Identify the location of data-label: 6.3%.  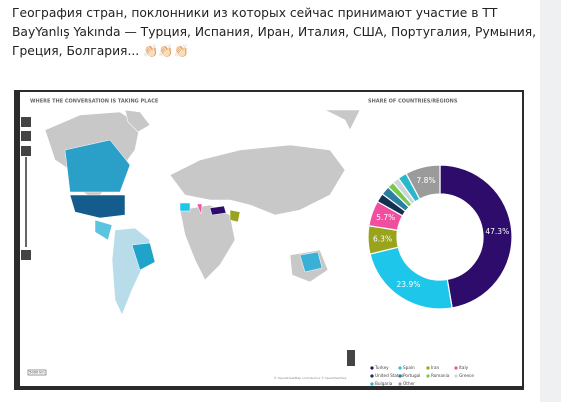
(382, 238).